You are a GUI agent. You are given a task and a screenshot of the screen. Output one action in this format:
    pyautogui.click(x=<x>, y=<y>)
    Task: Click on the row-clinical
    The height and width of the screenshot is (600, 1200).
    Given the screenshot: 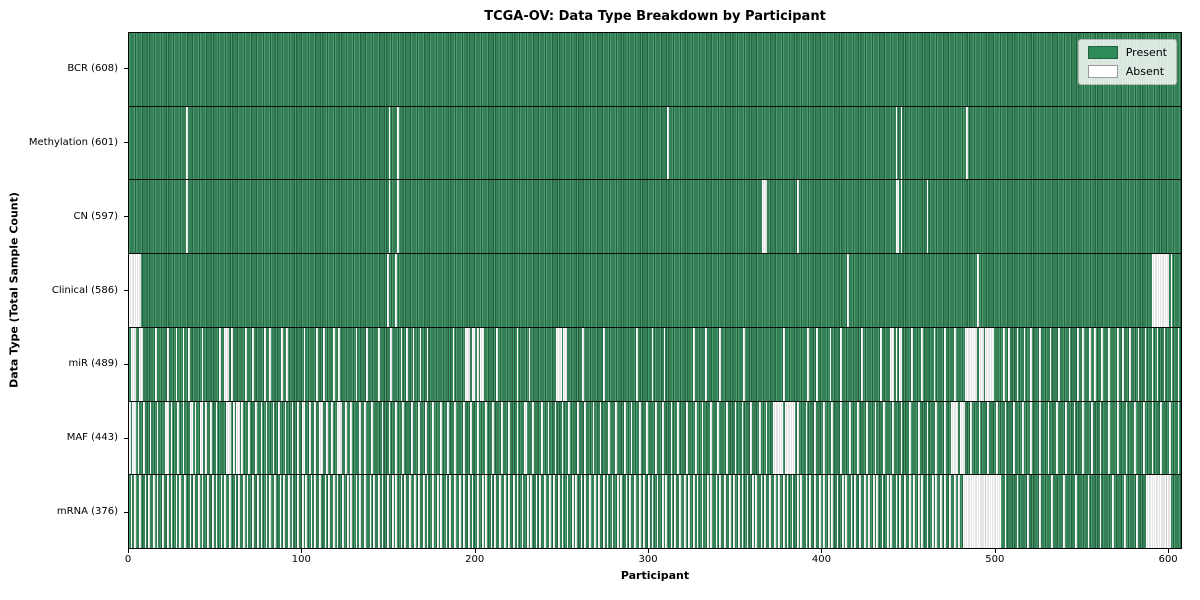 What is the action you would take?
    pyautogui.click(x=655, y=290)
    